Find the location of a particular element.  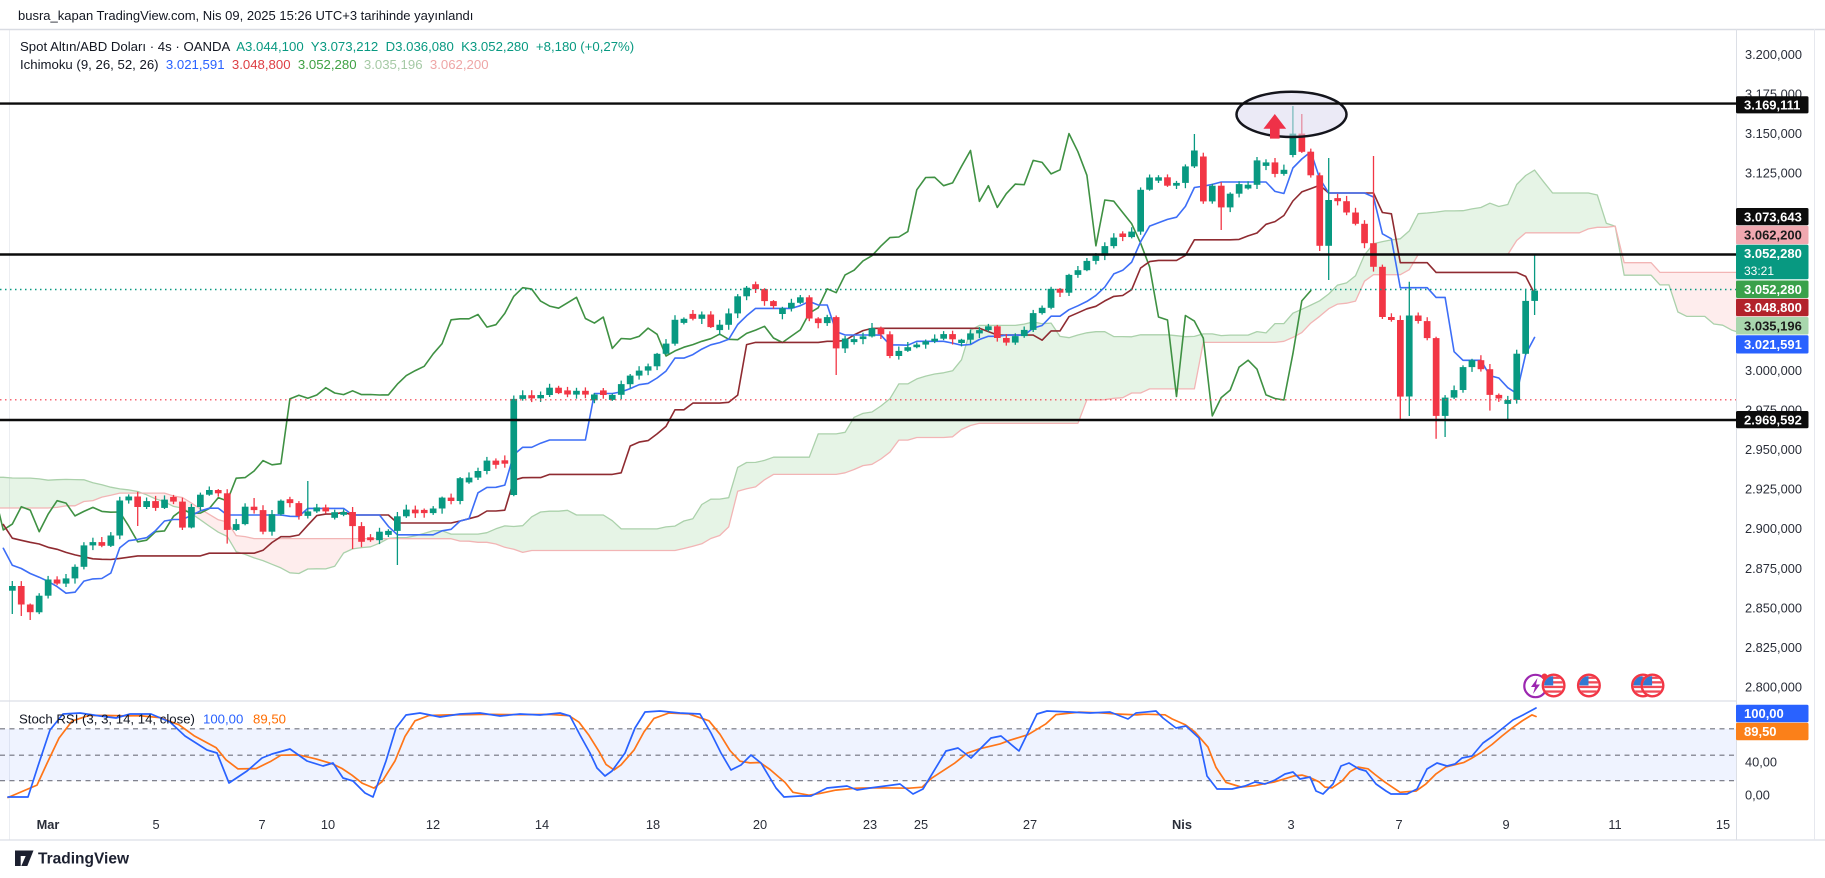

svg-text: 3.035,196 is located at coordinates (1773, 325).